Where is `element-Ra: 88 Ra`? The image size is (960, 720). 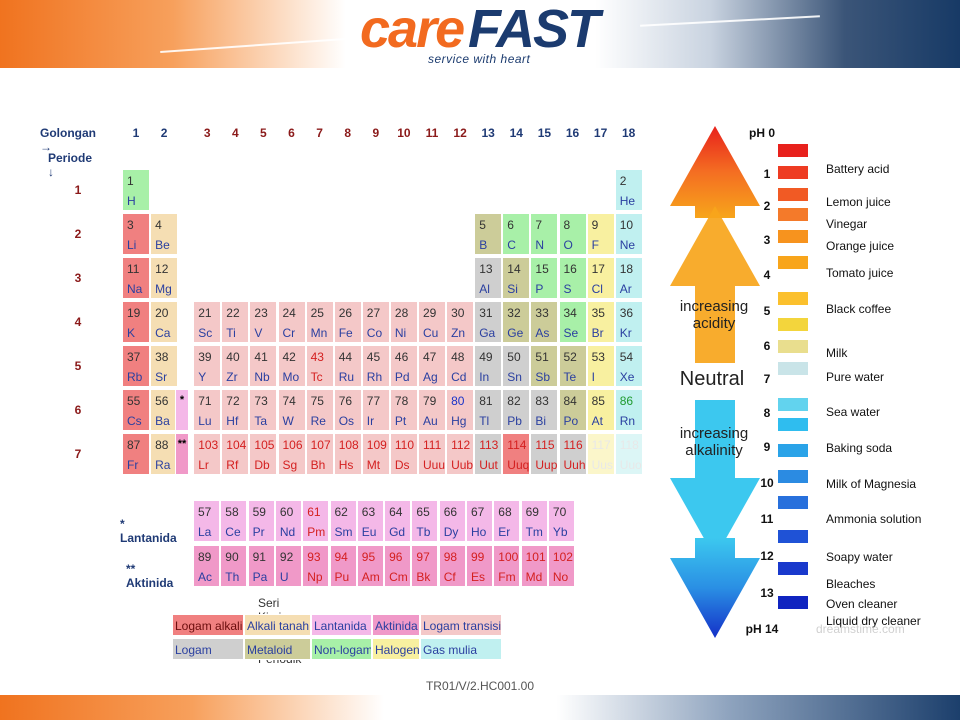
element-Ra: 88 Ra is located at coordinates (164, 454).